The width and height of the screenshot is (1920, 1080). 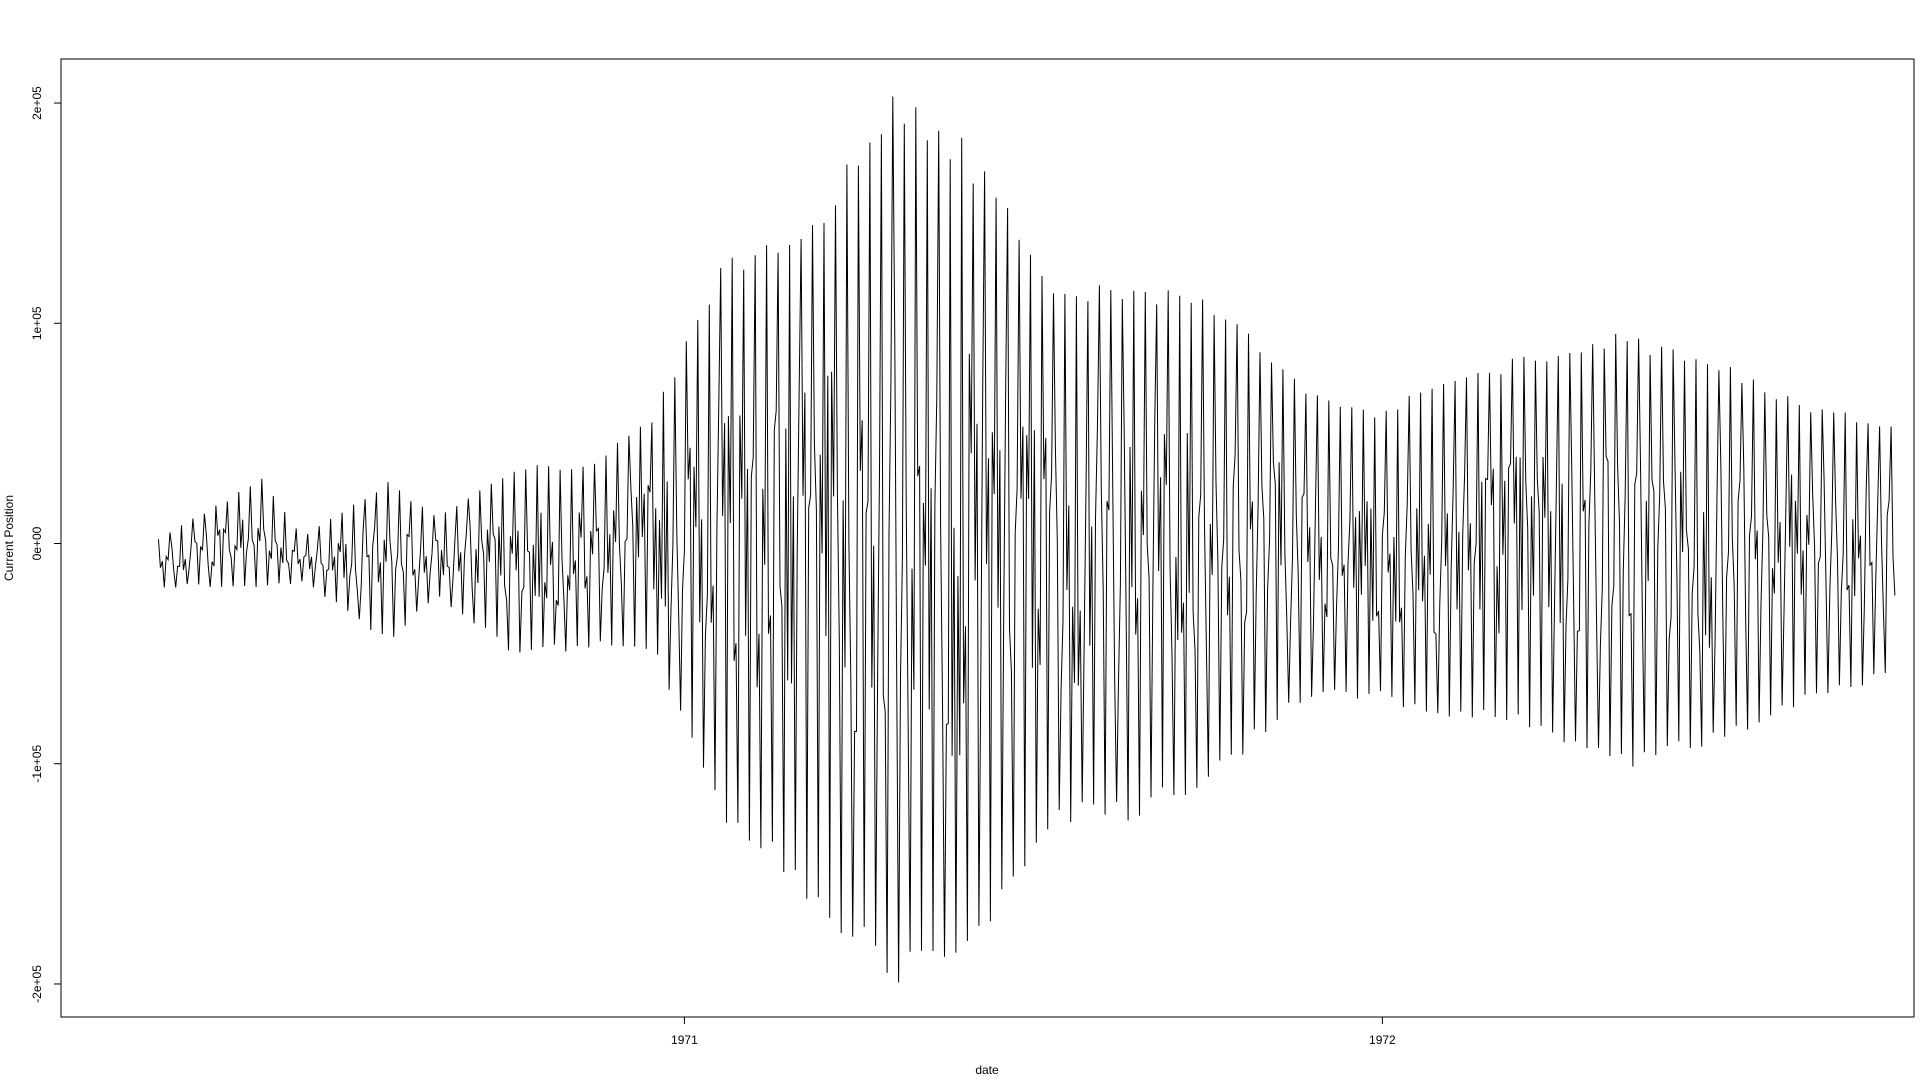 What do you see at coordinates (9, 538) in the screenshot?
I see `y-axis-title: Current Position` at bounding box center [9, 538].